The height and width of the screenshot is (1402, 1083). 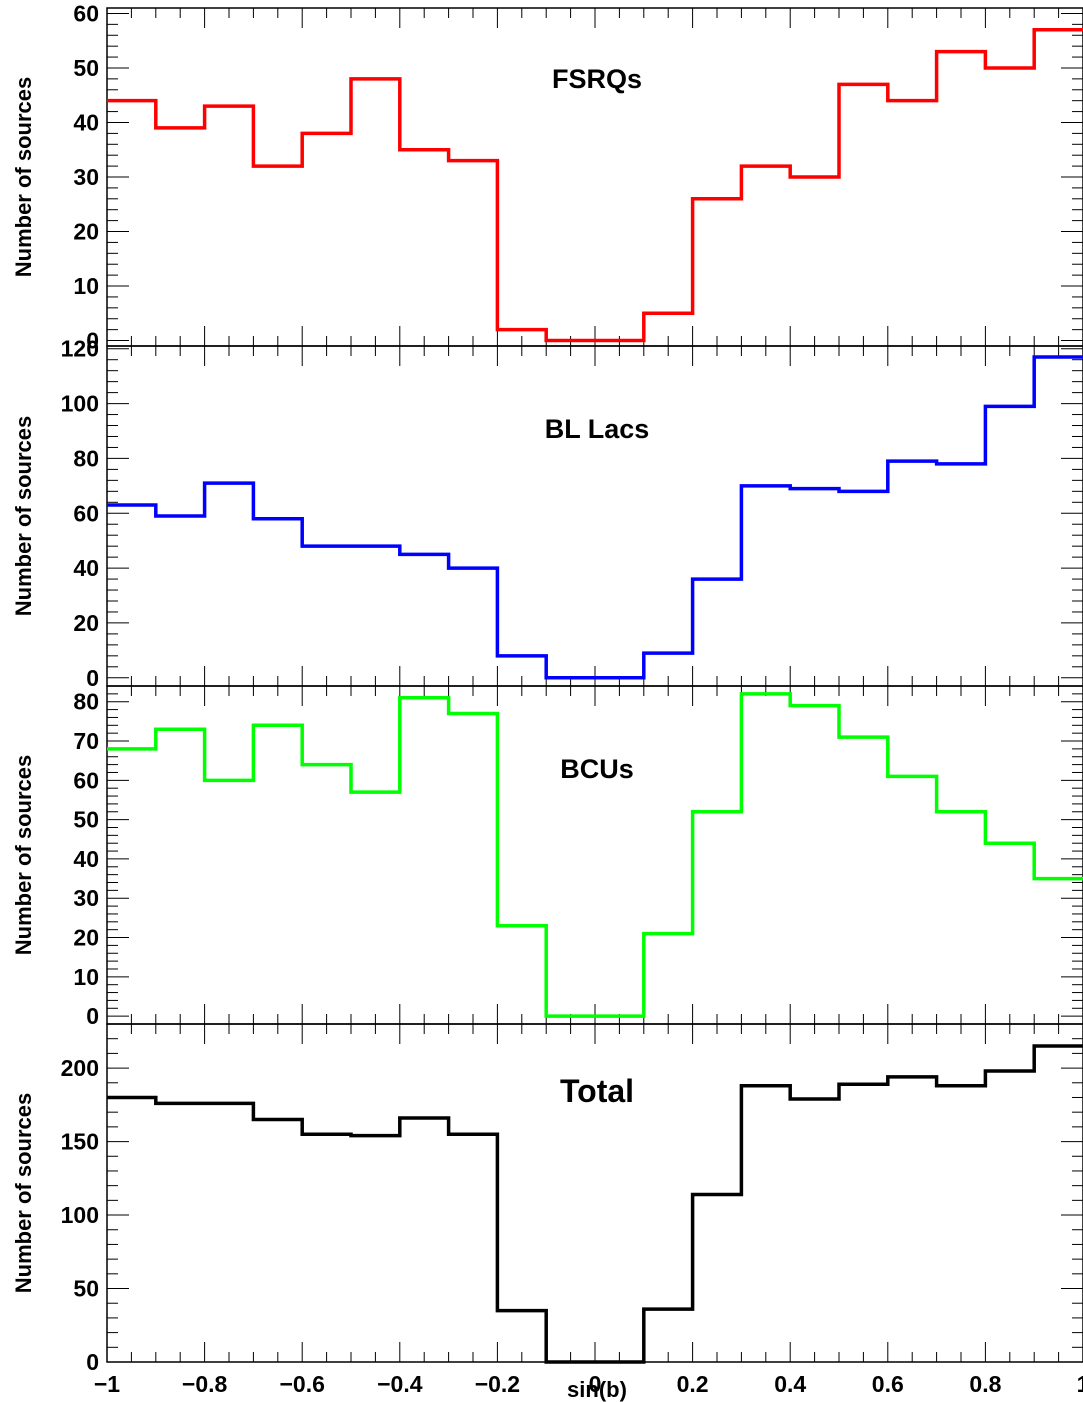 I want to click on bllac-y-tick-label: 40, so click(x=86, y=568).